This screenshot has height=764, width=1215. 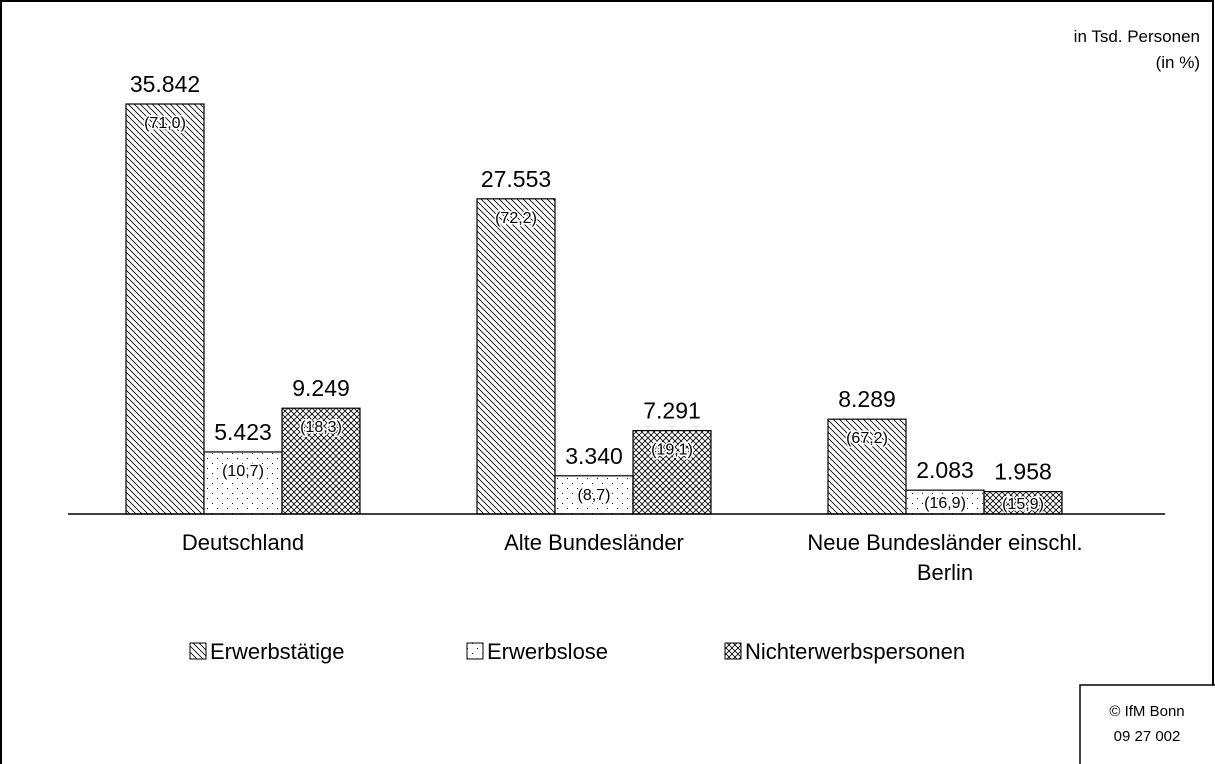 I want to click on value-label: 27.553, so click(x=516, y=179).